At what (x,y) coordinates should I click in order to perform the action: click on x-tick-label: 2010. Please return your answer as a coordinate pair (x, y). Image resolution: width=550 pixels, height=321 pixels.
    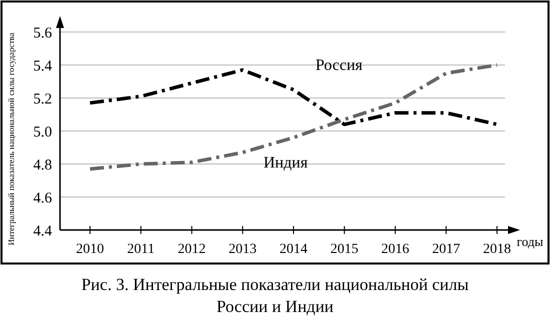
    Looking at the image, I should click on (90, 249).